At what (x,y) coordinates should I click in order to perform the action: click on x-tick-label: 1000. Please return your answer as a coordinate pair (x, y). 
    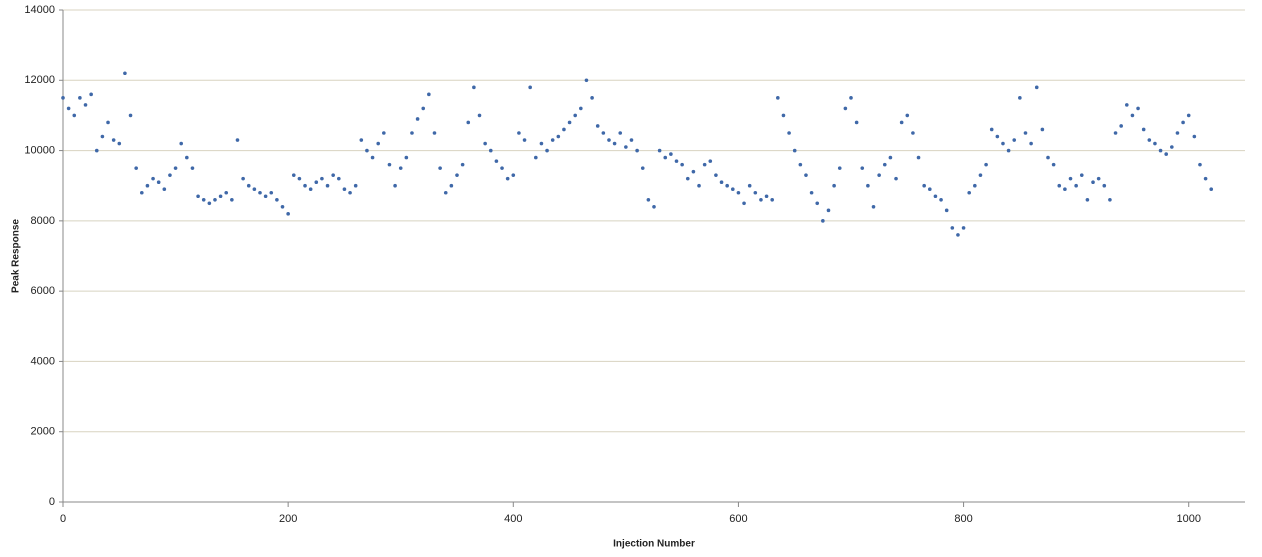
    Looking at the image, I should click on (1188, 519).